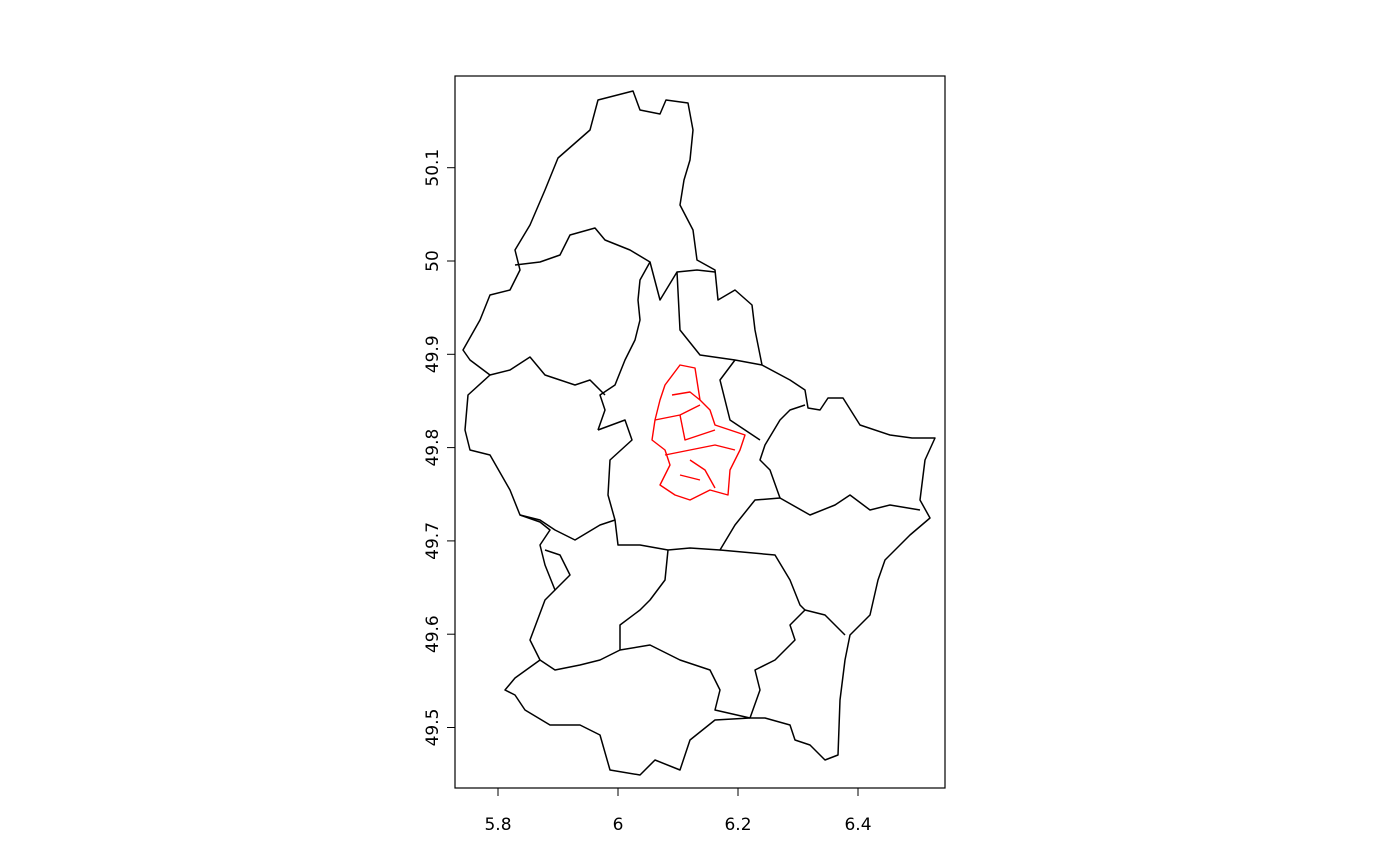  I want to click on x-tick-label: 6, so click(618, 825).